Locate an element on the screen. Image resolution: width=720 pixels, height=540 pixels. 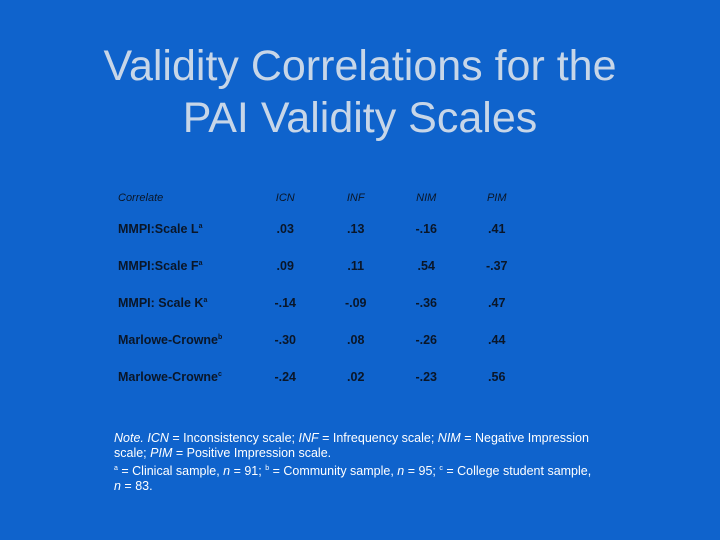
table-cell: .41 is located at coordinates (497, 228).